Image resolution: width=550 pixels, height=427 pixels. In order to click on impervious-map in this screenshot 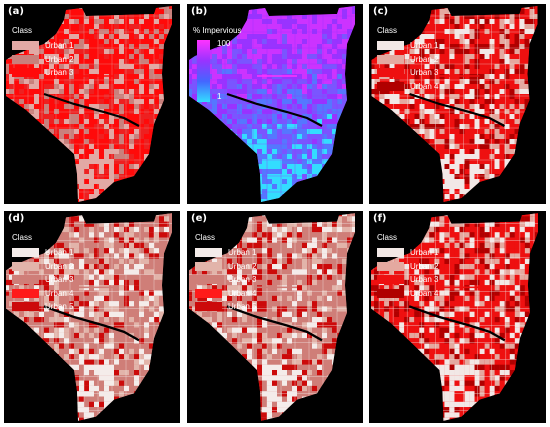, I will do `click(276, 104)`.